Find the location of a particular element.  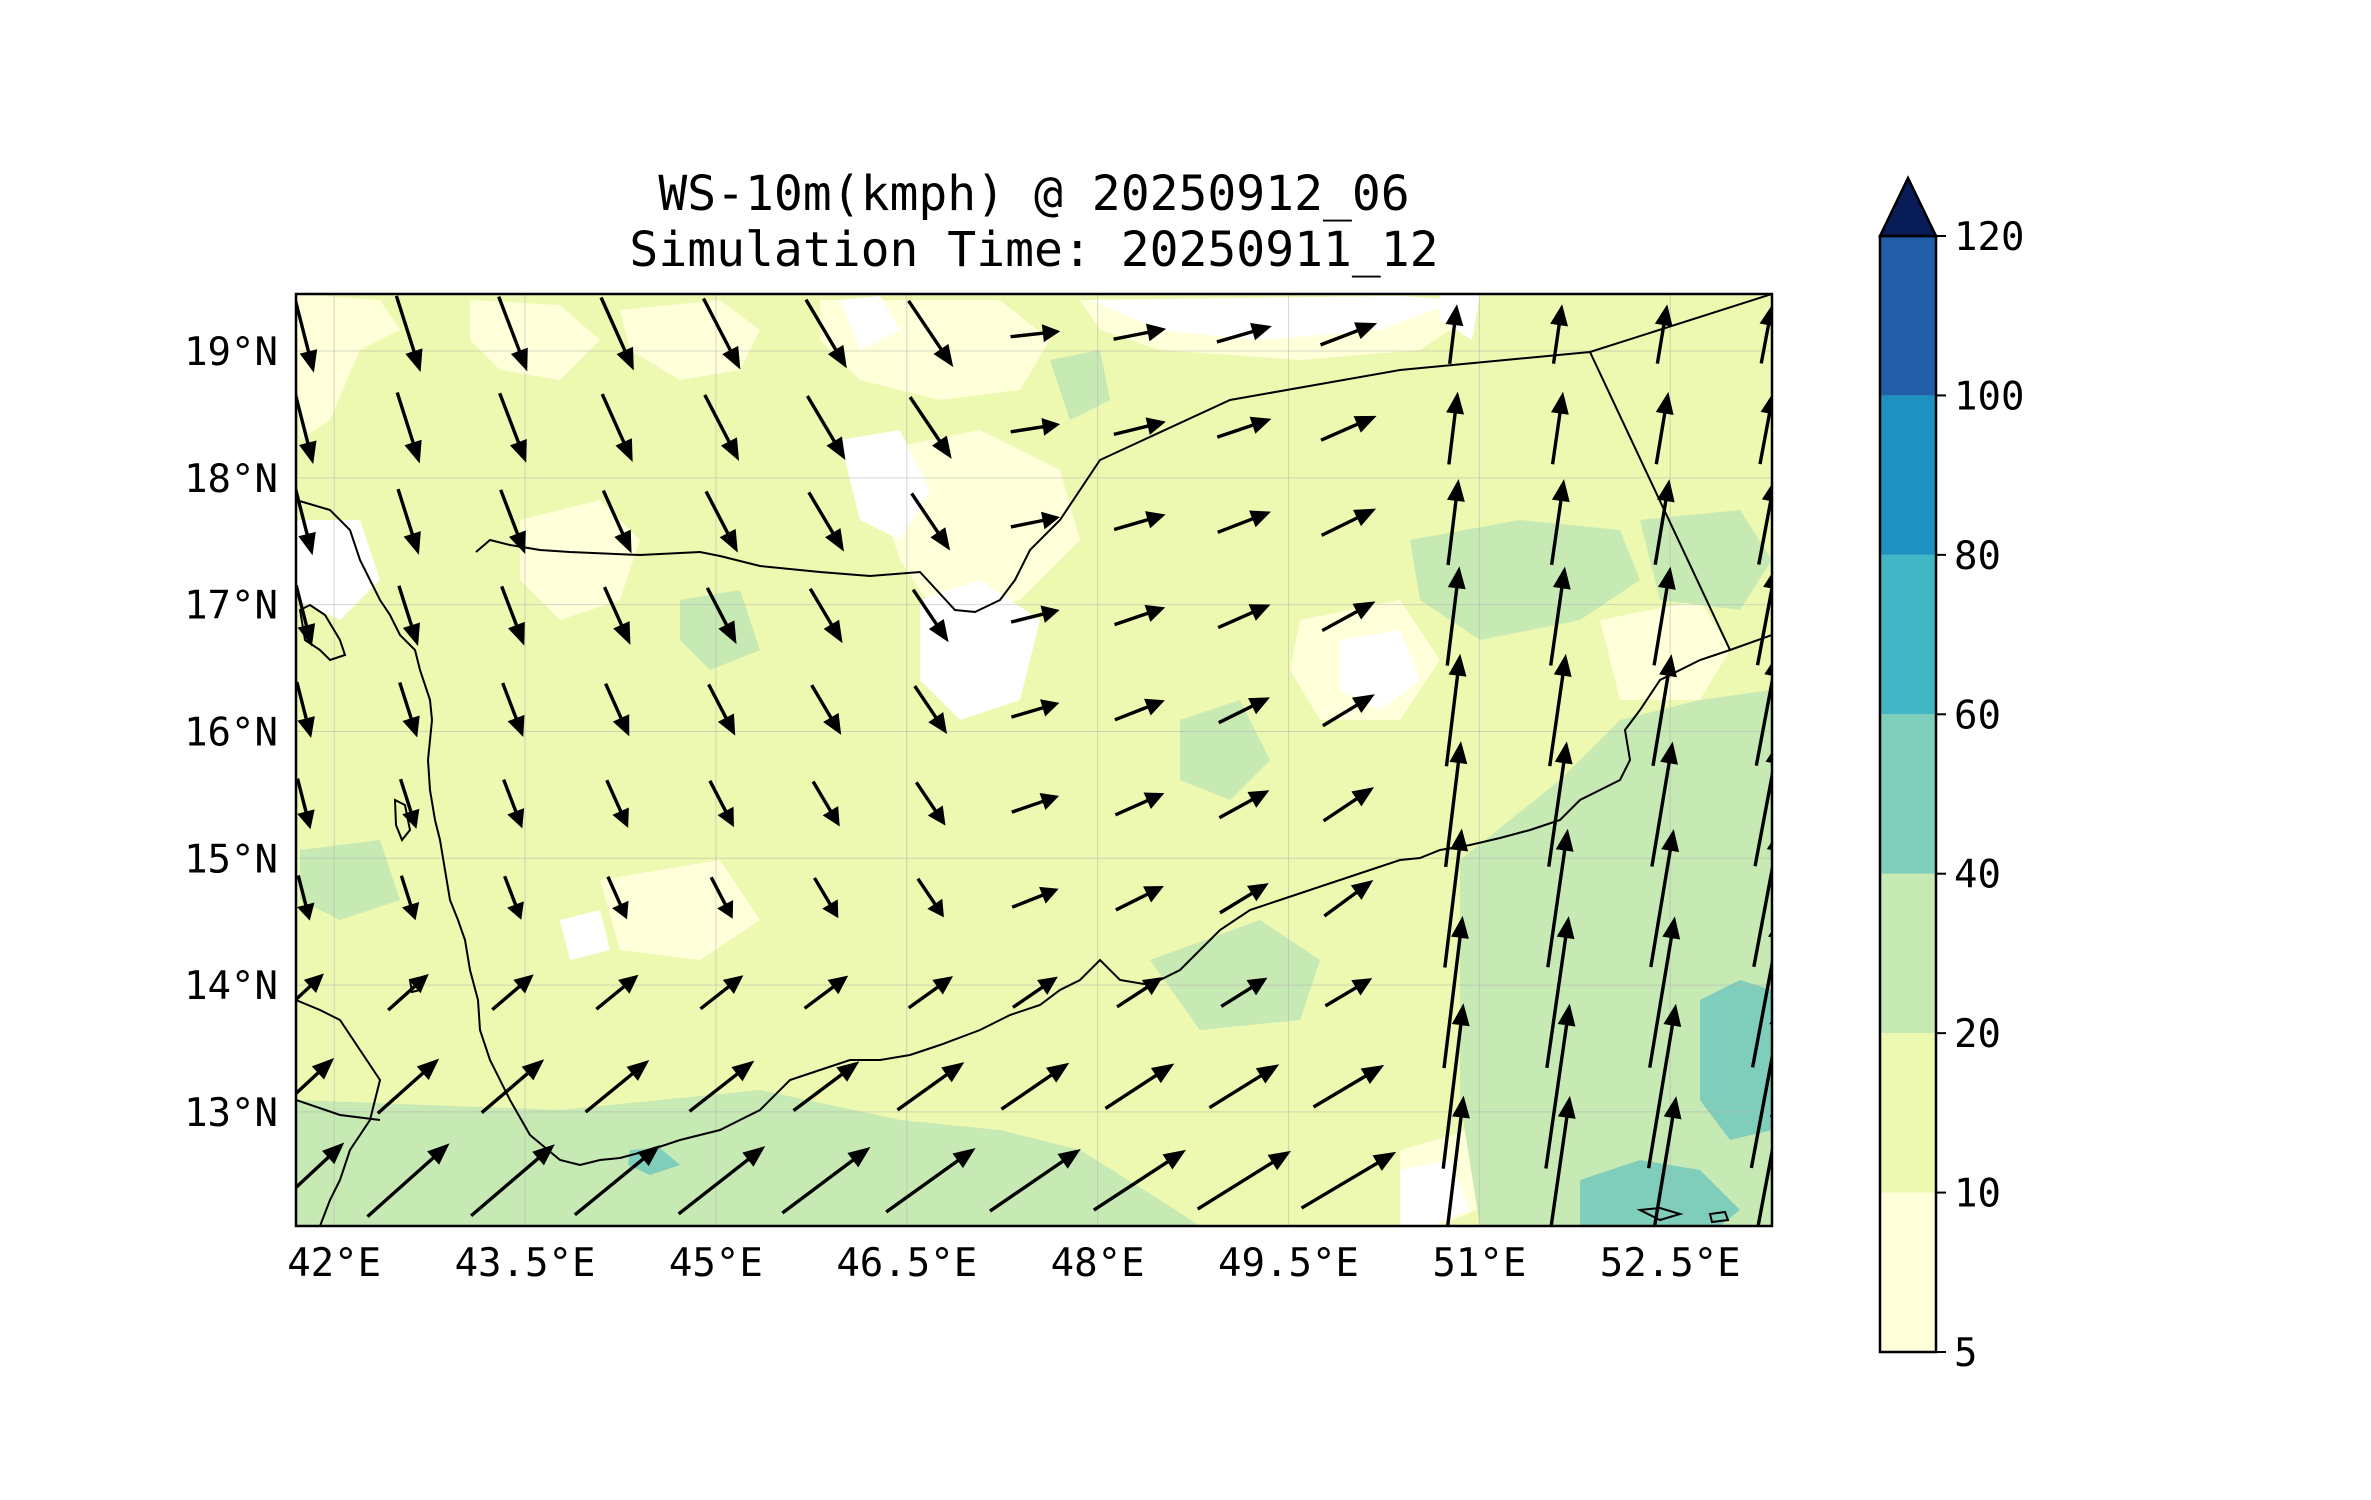

colorbar-tick-label: 100 is located at coordinates (1989, 396).